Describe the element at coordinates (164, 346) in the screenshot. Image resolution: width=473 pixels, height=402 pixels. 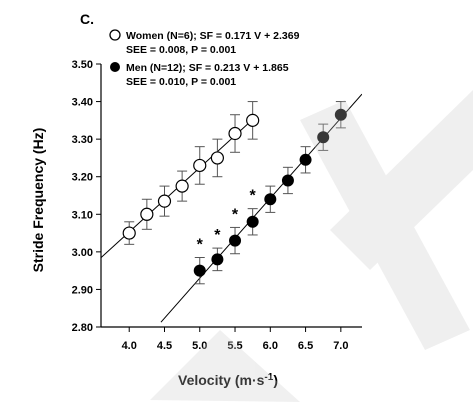
I see `x-tick-label: 4.5` at that location.